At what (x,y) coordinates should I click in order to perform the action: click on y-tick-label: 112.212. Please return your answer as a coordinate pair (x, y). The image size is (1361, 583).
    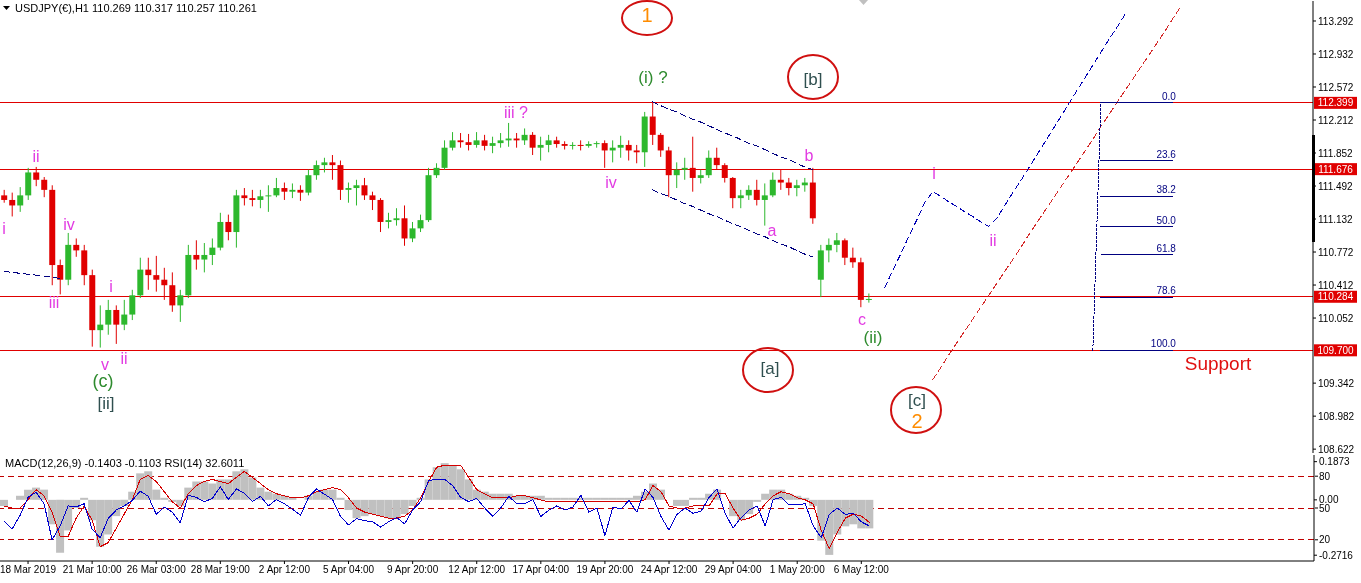
    Looking at the image, I should click on (1336, 120).